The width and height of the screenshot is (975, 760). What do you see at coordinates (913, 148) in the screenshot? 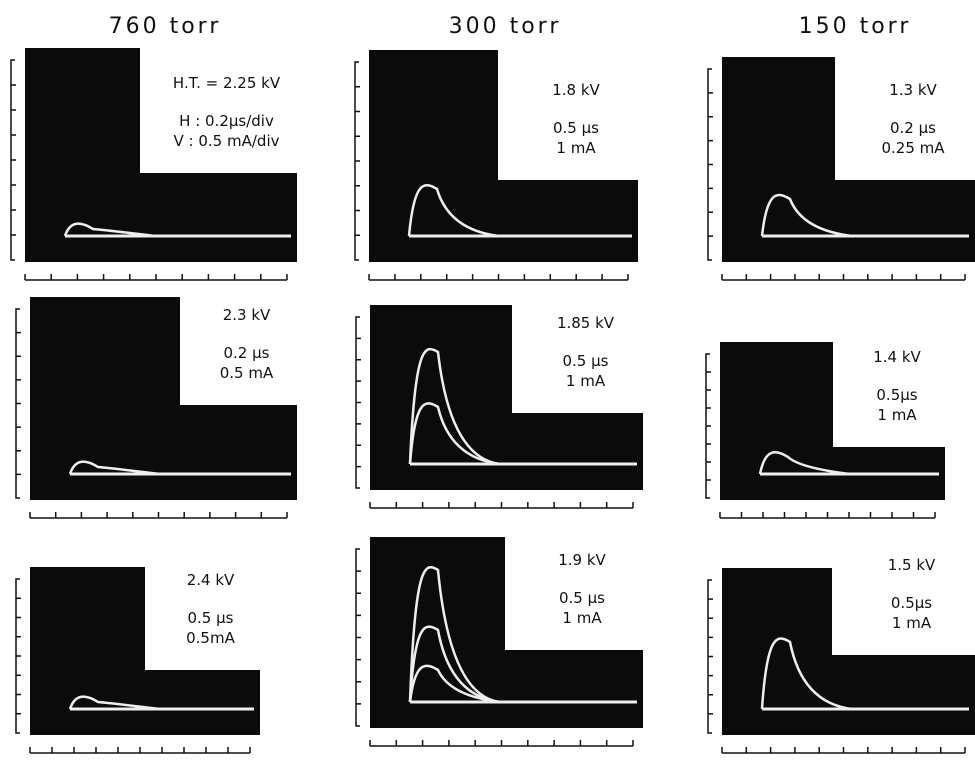
I see `panel-label: 0.25 mA` at bounding box center [913, 148].